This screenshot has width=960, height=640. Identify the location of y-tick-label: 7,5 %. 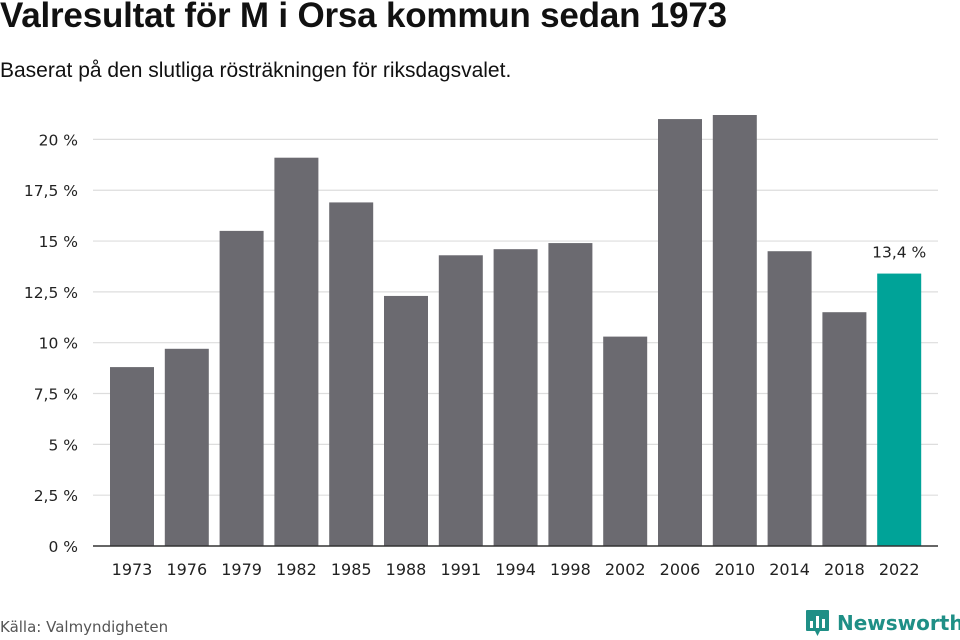
(56, 395).